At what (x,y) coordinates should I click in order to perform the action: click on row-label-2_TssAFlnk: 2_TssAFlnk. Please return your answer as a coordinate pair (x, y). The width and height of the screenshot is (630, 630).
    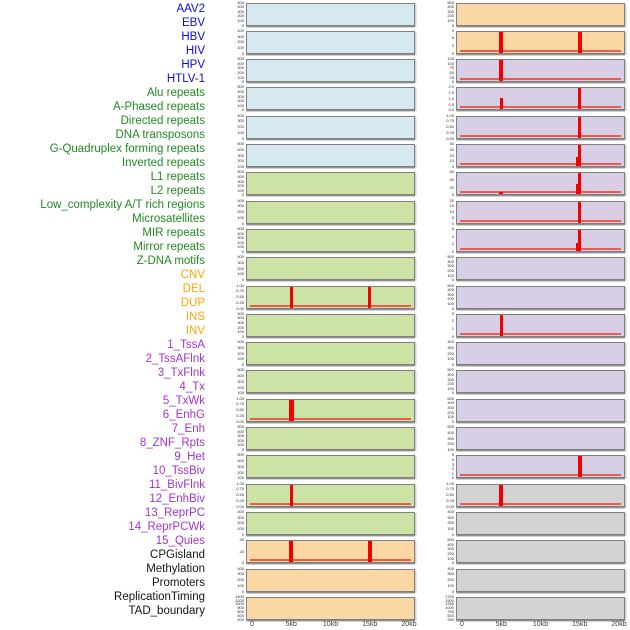
    Looking at the image, I should click on (175, 359).